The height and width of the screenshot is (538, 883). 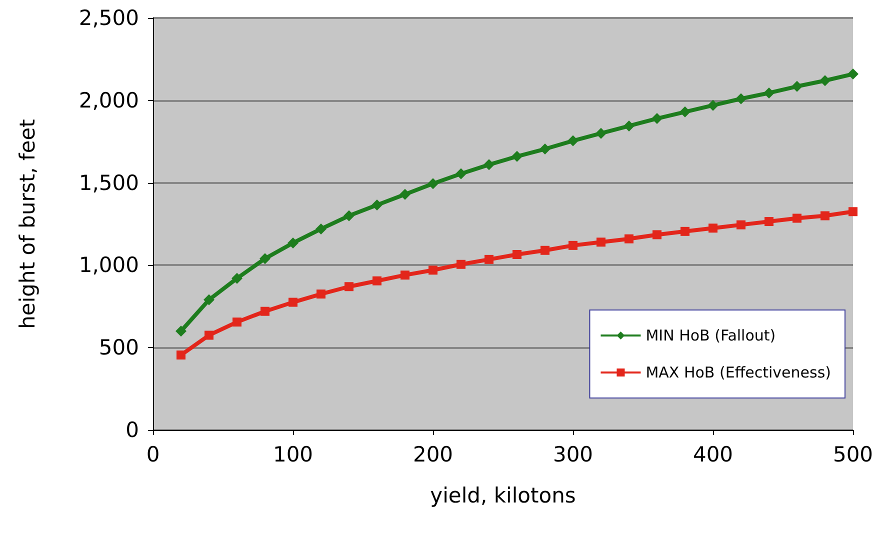 What do you see at coordinates (573, 454) in the screenshot?
I see `x-tick-label: 300` at bounding box center [573, 454].